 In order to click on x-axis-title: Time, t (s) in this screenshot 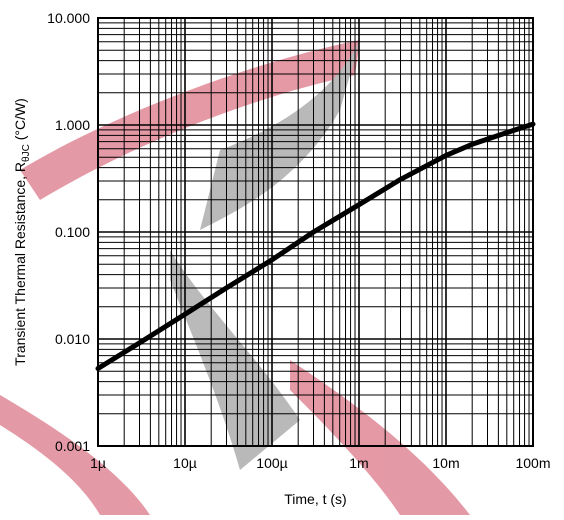, I will do `click(315, 499)`.